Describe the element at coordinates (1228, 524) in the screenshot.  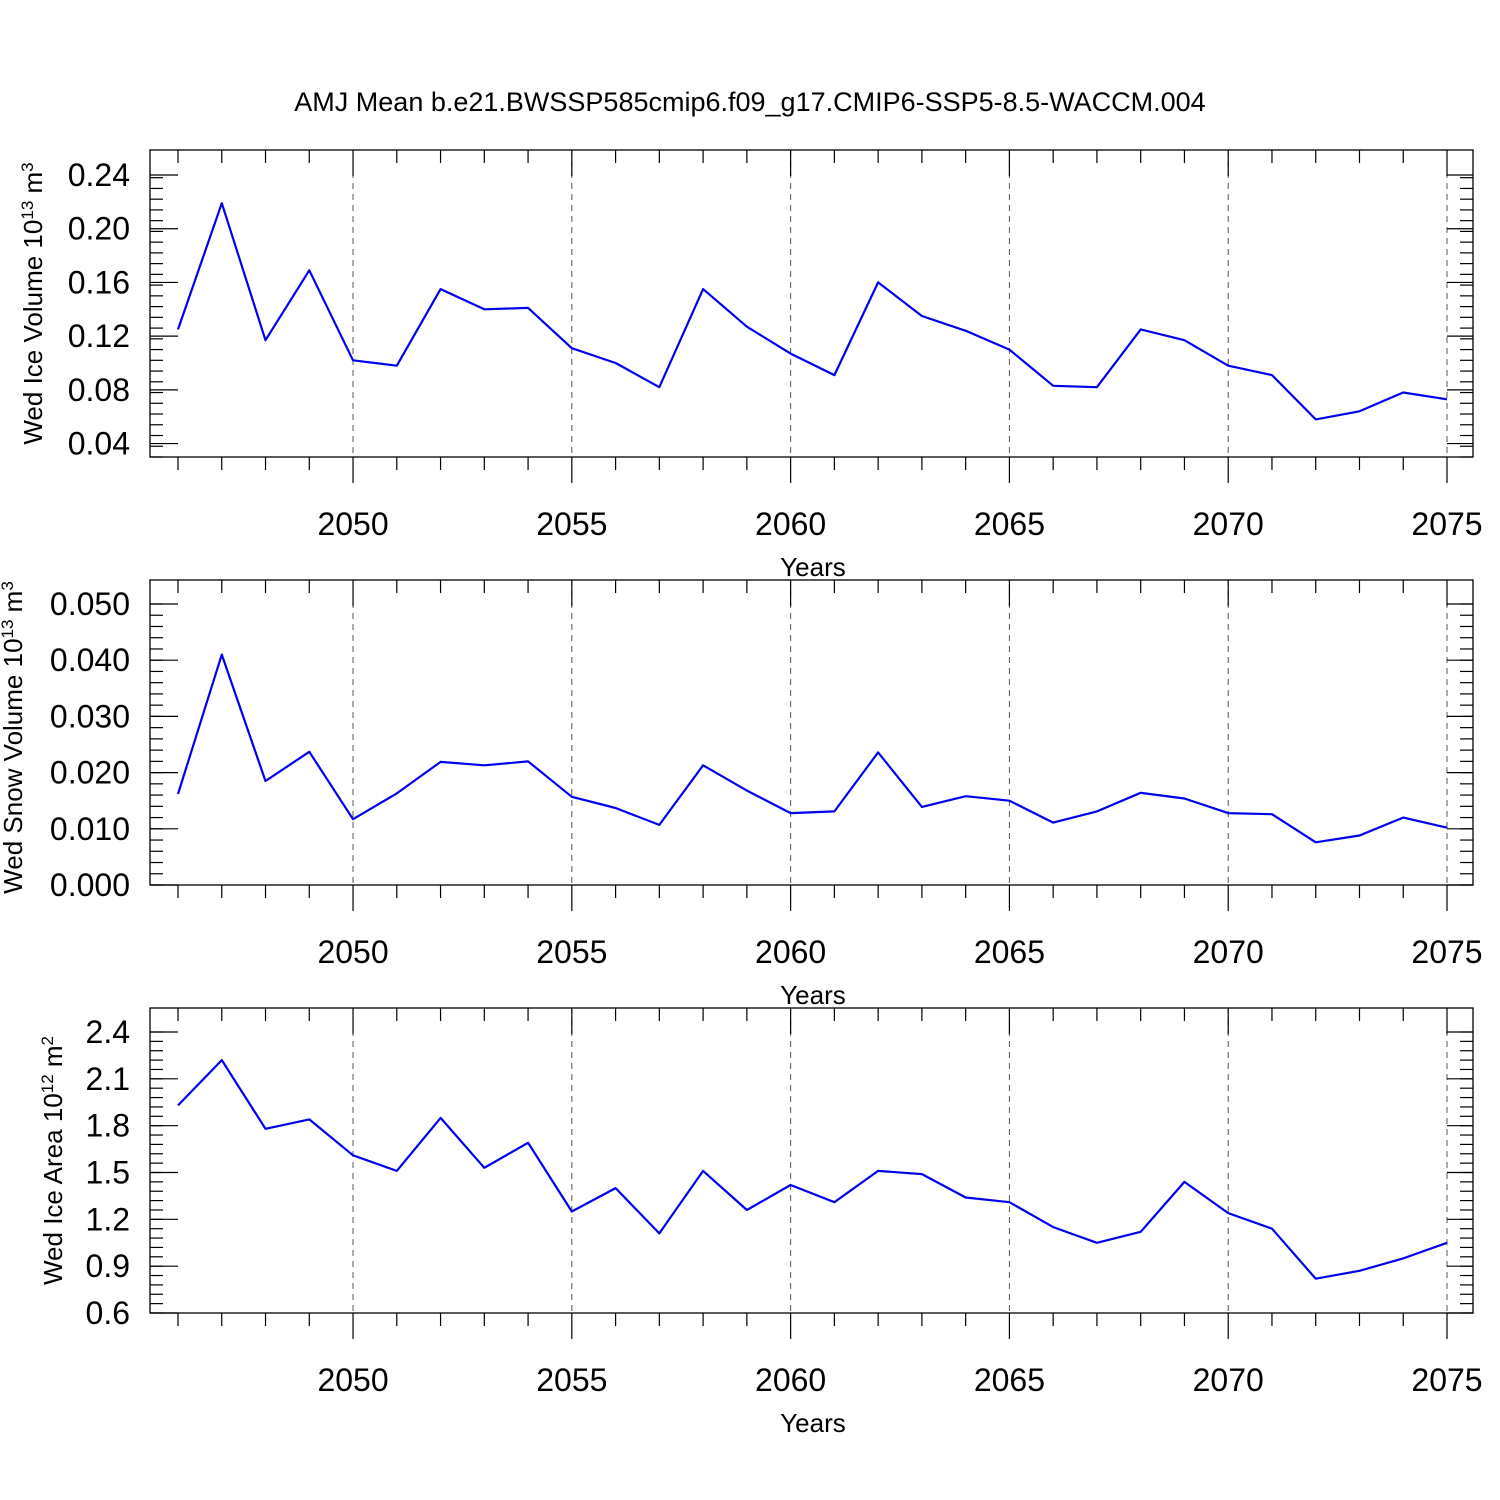
I see `ice-volume-x-tick-label: 2070` at that location.